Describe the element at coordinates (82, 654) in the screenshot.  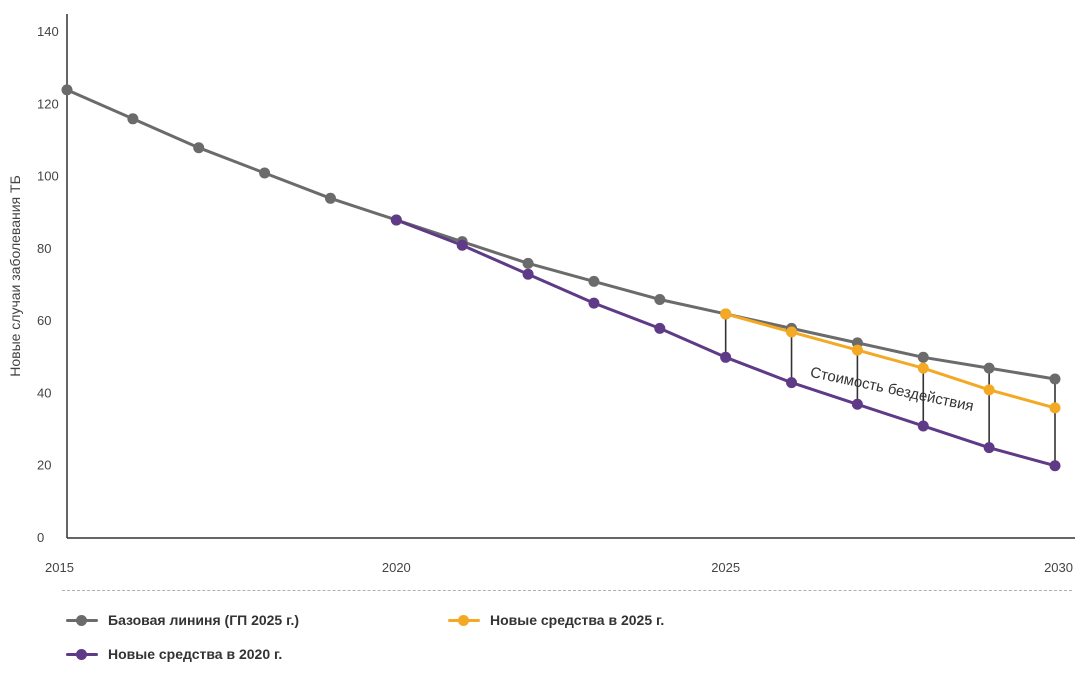
I see `legend-swatch-new-2020` at that location.